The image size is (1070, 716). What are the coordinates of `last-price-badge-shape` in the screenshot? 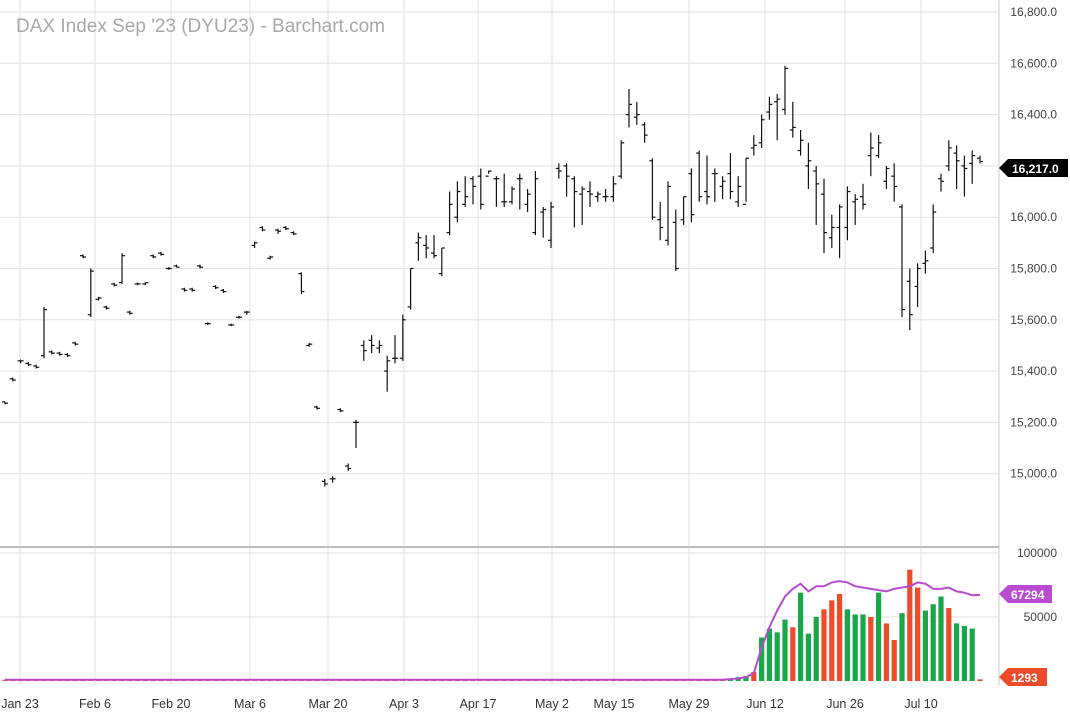 It's located at (1033, 168).